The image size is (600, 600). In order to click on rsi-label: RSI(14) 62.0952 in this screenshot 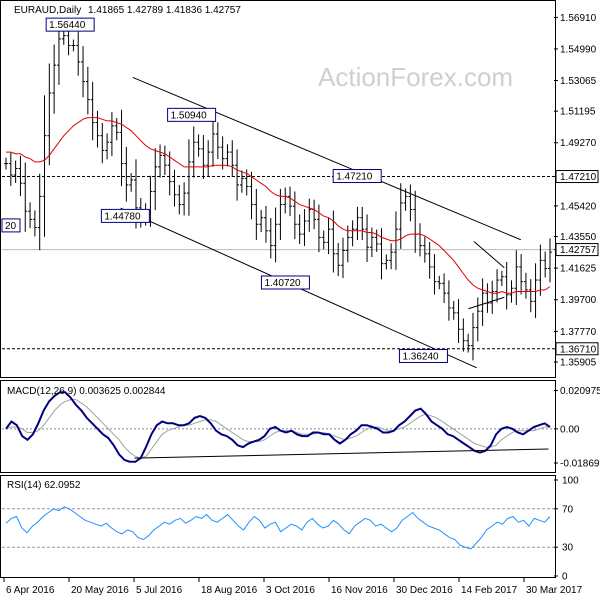, I will do `click(44, 485)`.